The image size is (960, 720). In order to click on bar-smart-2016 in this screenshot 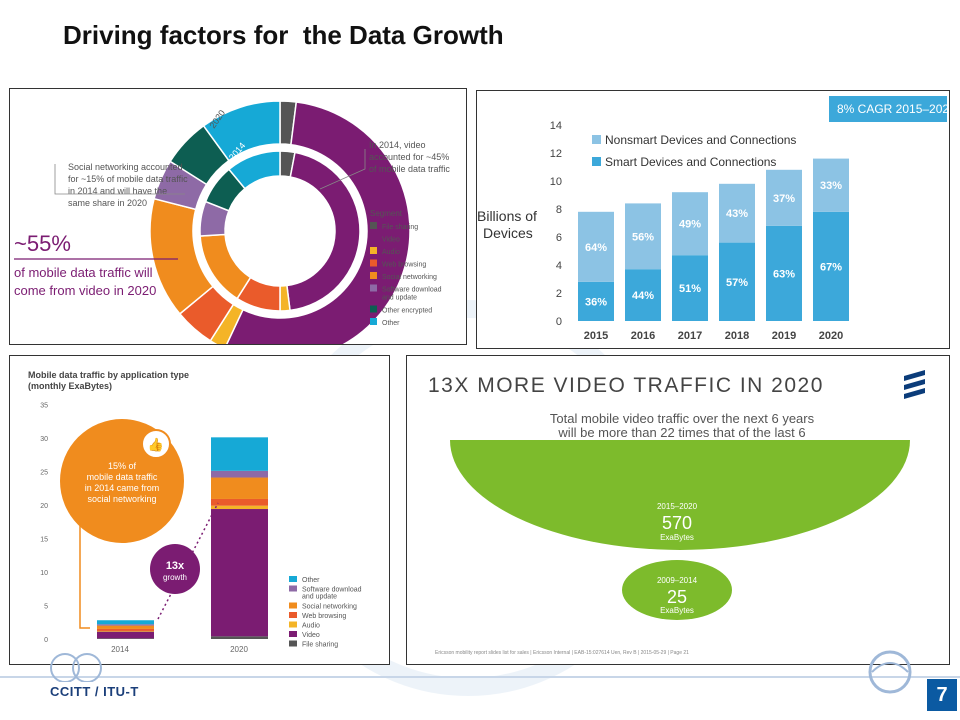, I will do `click(643, 295)`.